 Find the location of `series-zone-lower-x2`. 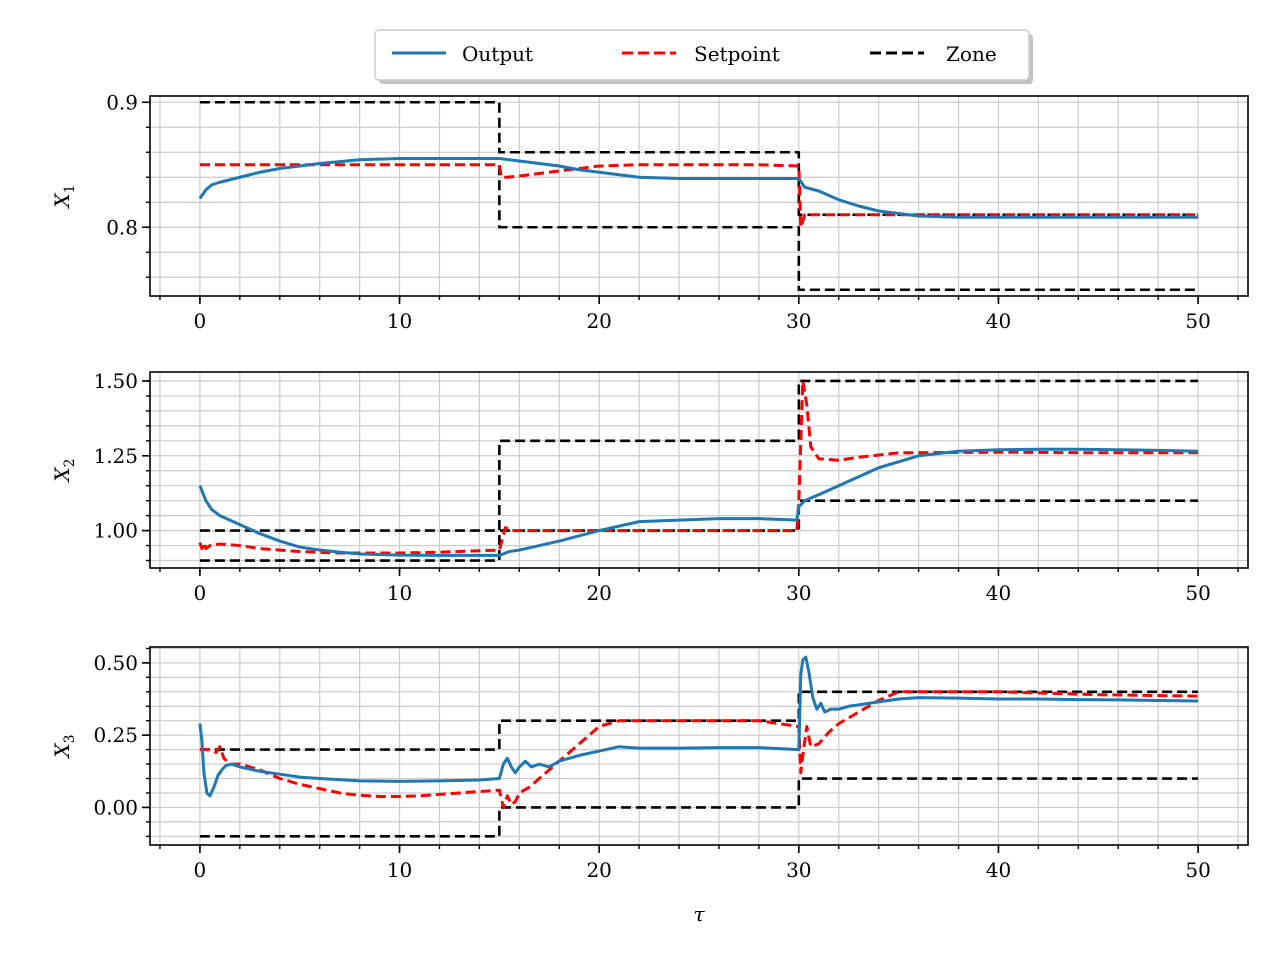

series-zone-lower-x2 is located at coordinates (699, 530).